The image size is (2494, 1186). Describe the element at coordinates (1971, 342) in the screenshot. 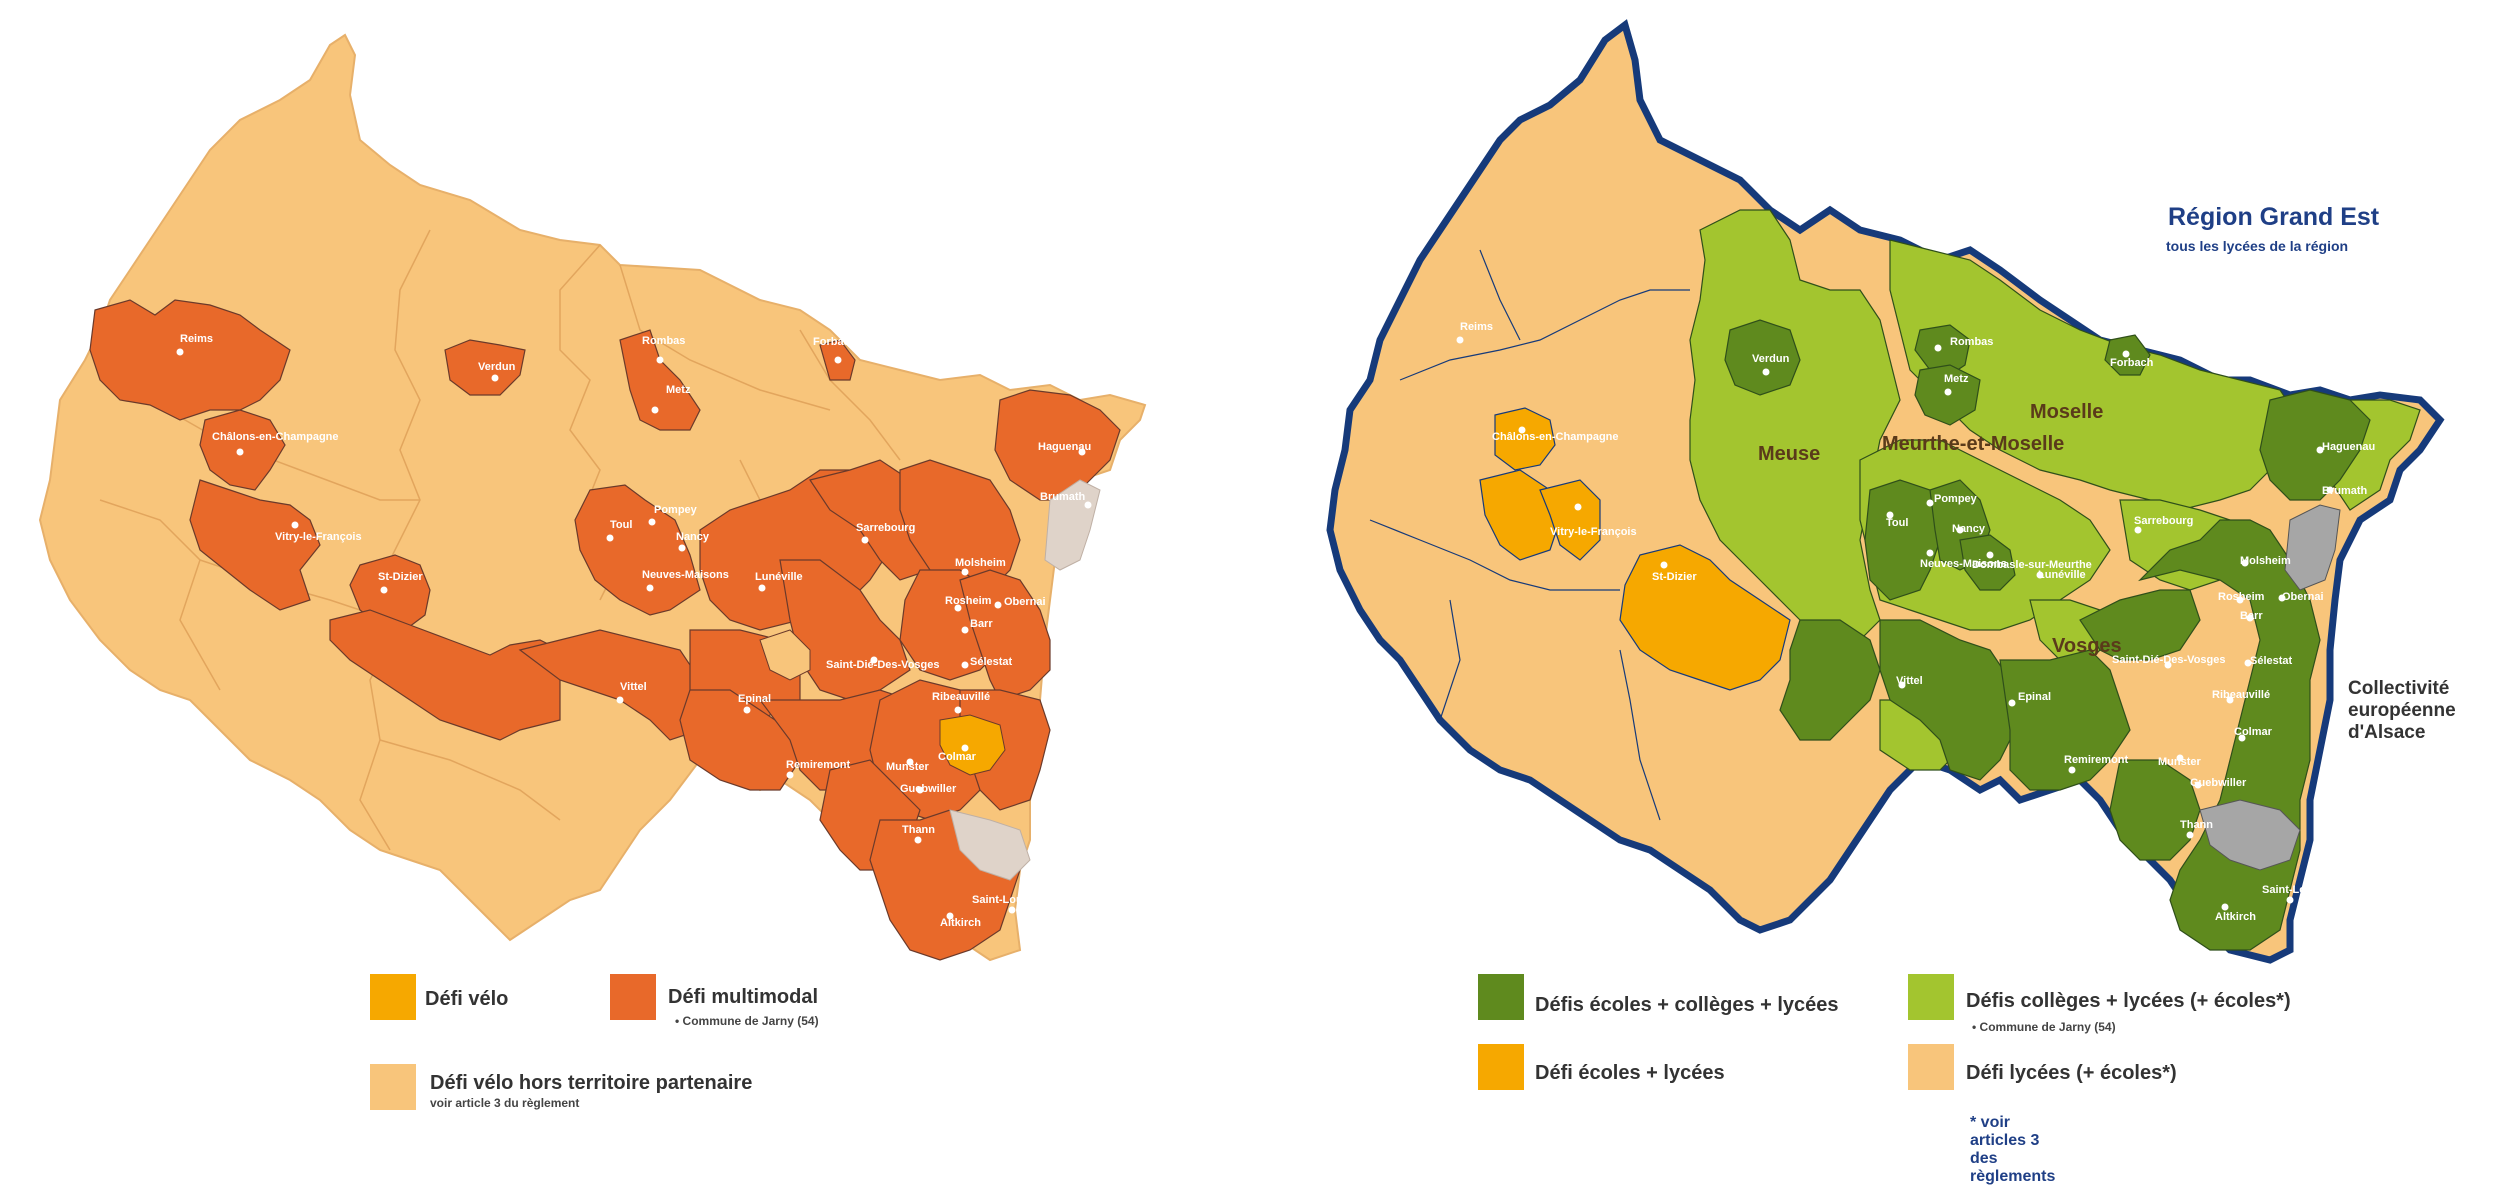

I see `right-town-label: Rombas` at that location.